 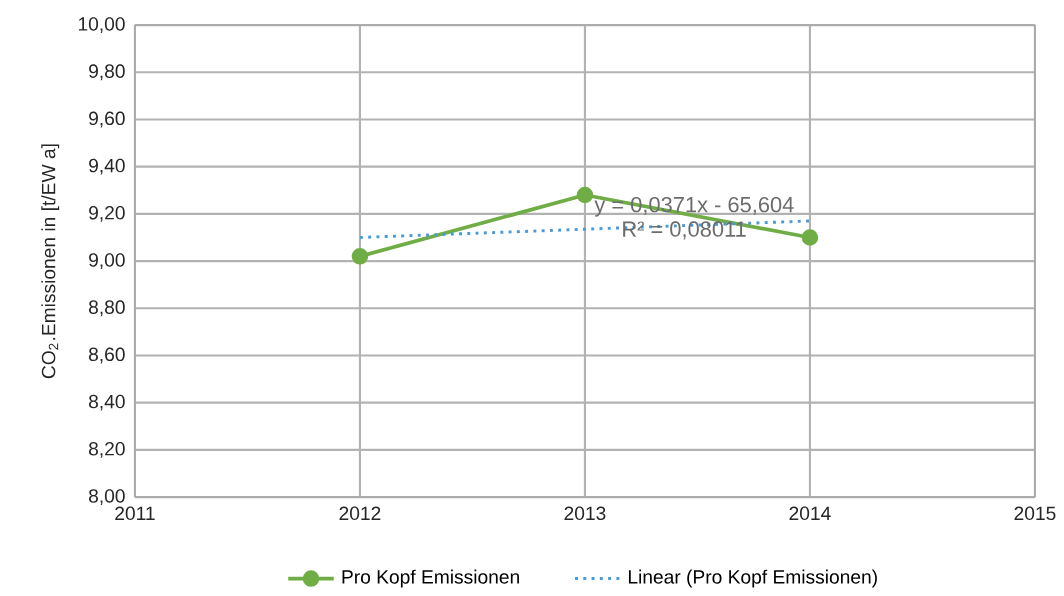 What do you see at coordinates (810, 513) in the screenshot?
I see `x-tick-label: 2014` at bounding box center [810, 513].